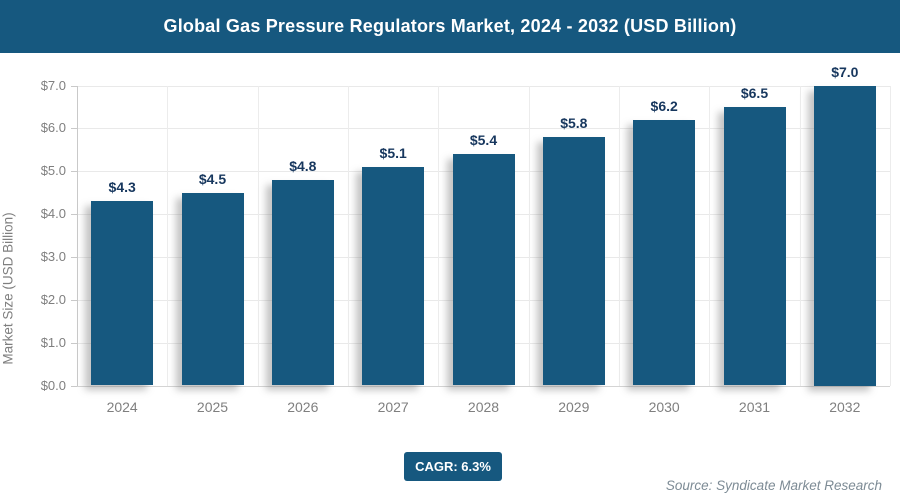 This screenshot has height=500, width=900. What do you see at coordinates (303, 406) in the screenshot?
I see `x-axis-label-2026: 2026` at bounding box center [303, 406].